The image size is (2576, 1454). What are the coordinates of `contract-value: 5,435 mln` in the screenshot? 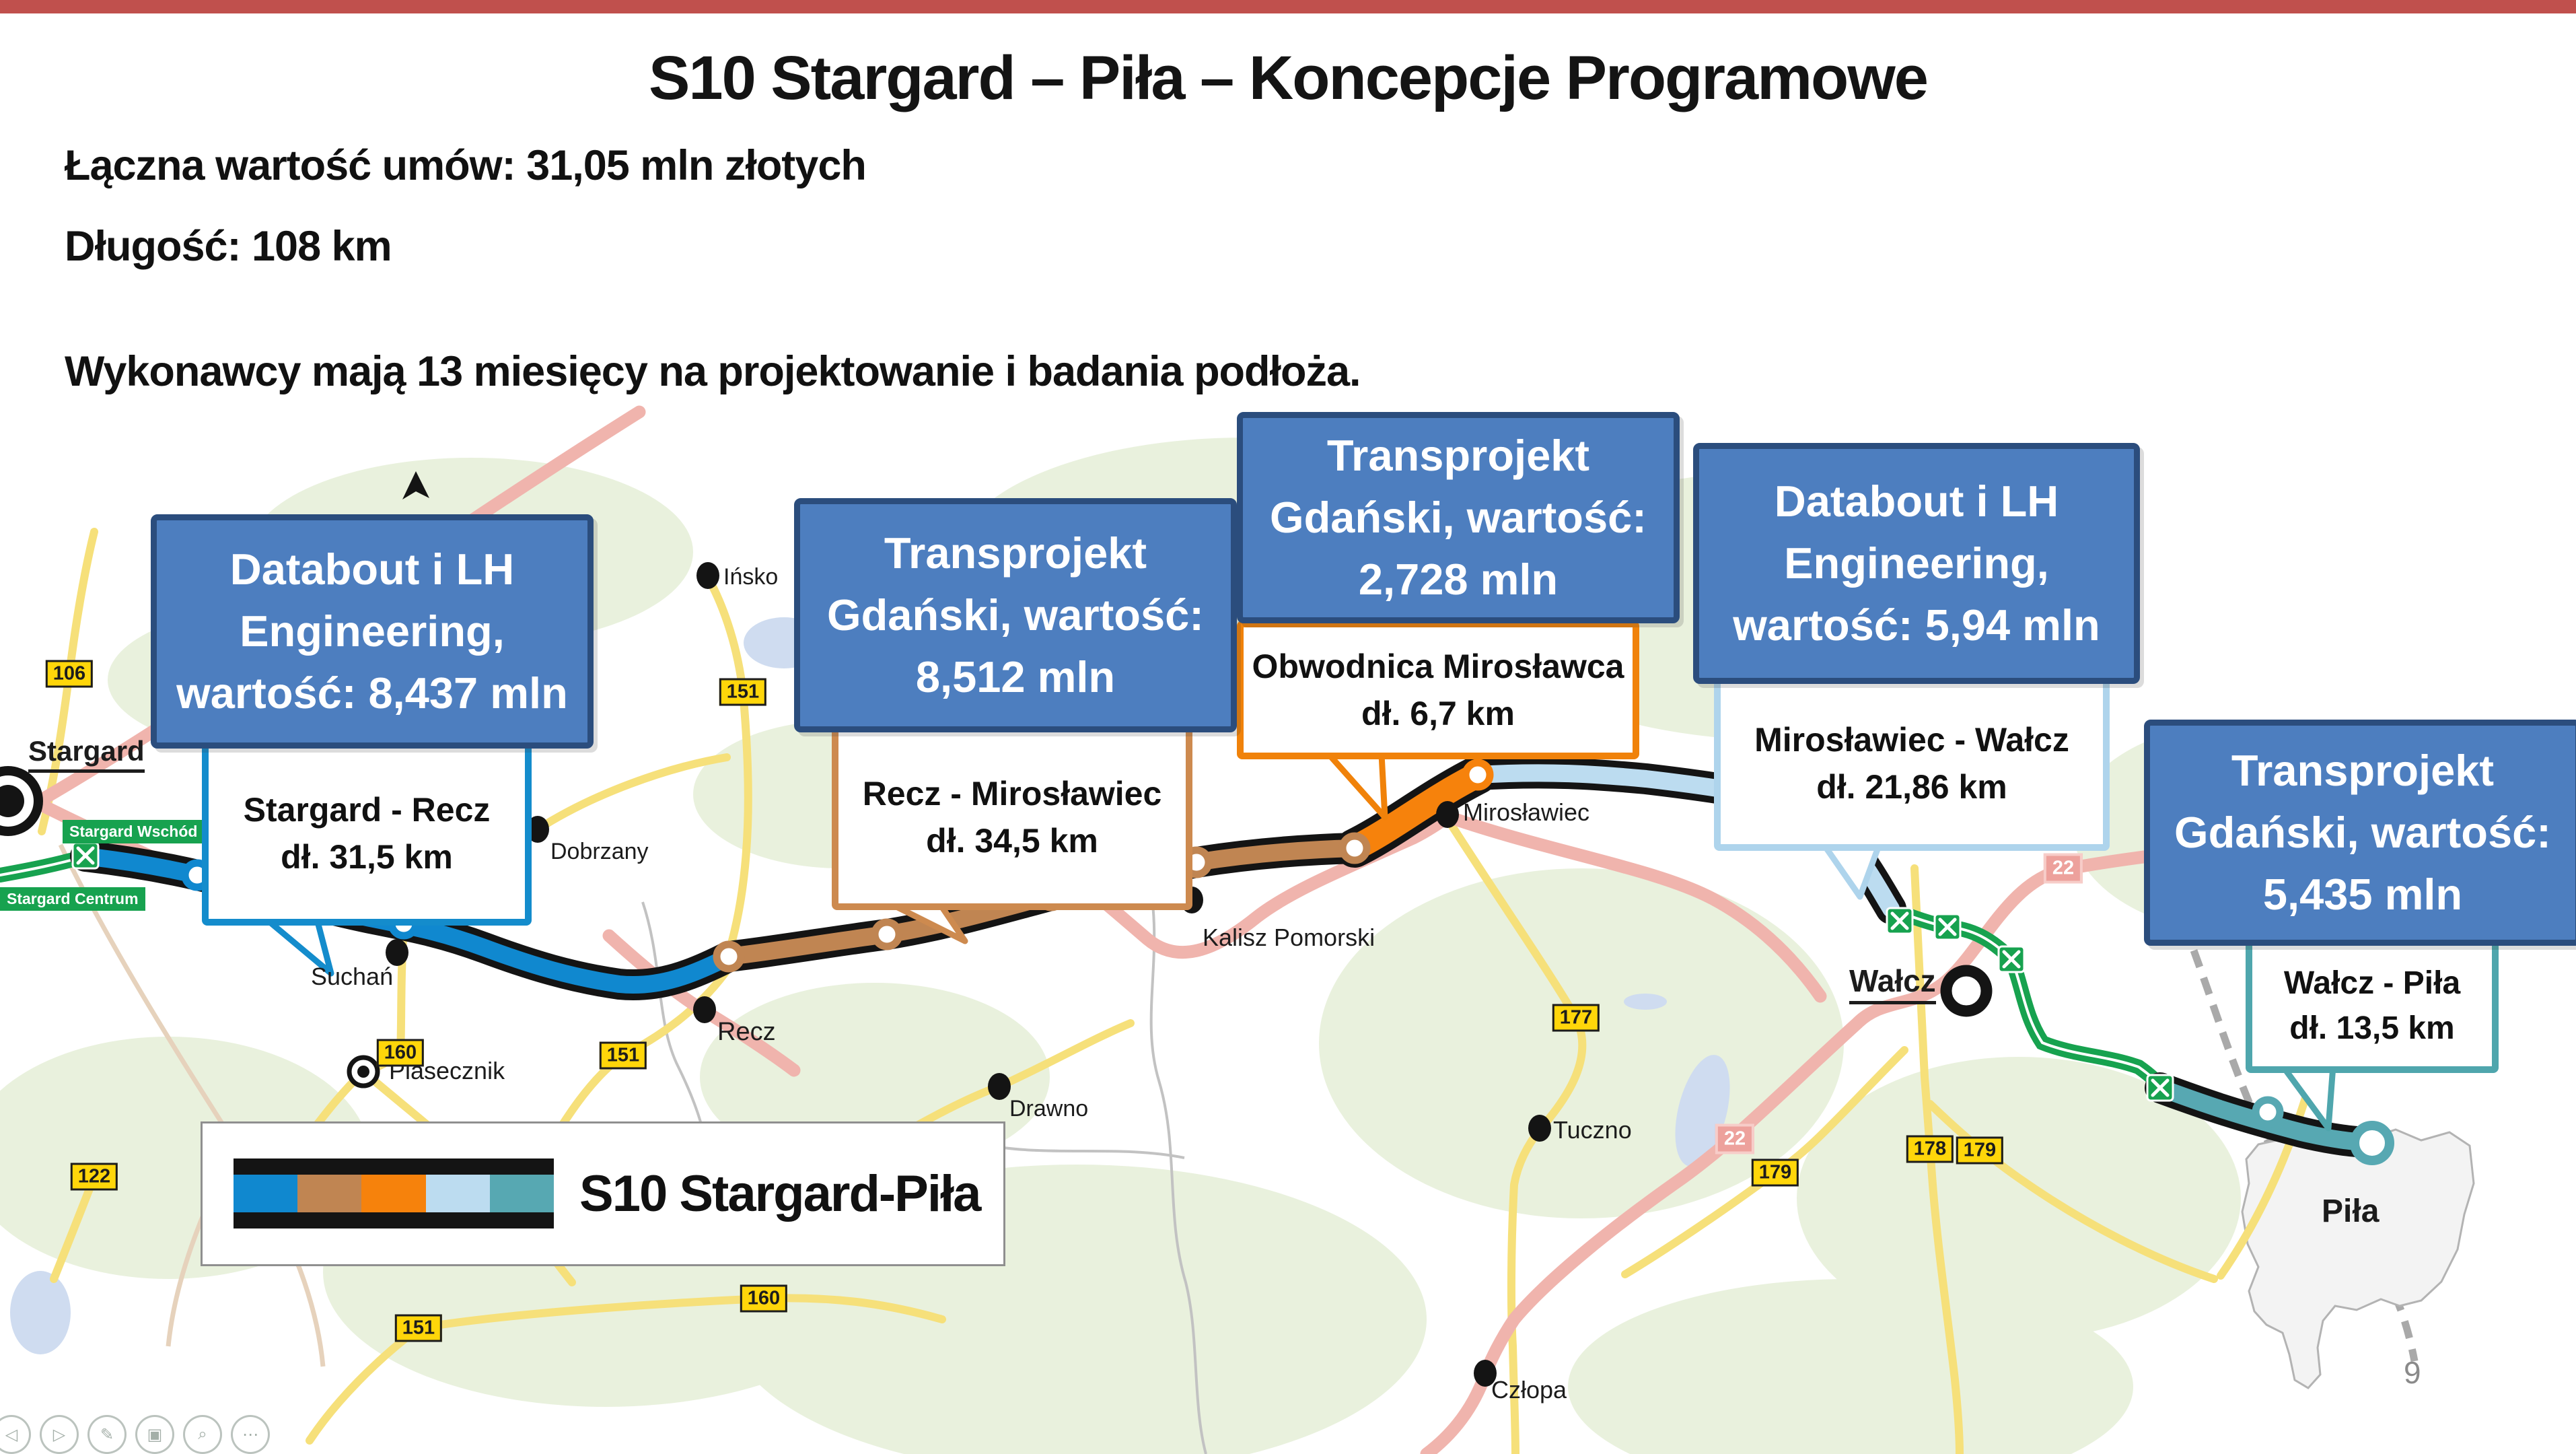 It's located at (2362, 895).